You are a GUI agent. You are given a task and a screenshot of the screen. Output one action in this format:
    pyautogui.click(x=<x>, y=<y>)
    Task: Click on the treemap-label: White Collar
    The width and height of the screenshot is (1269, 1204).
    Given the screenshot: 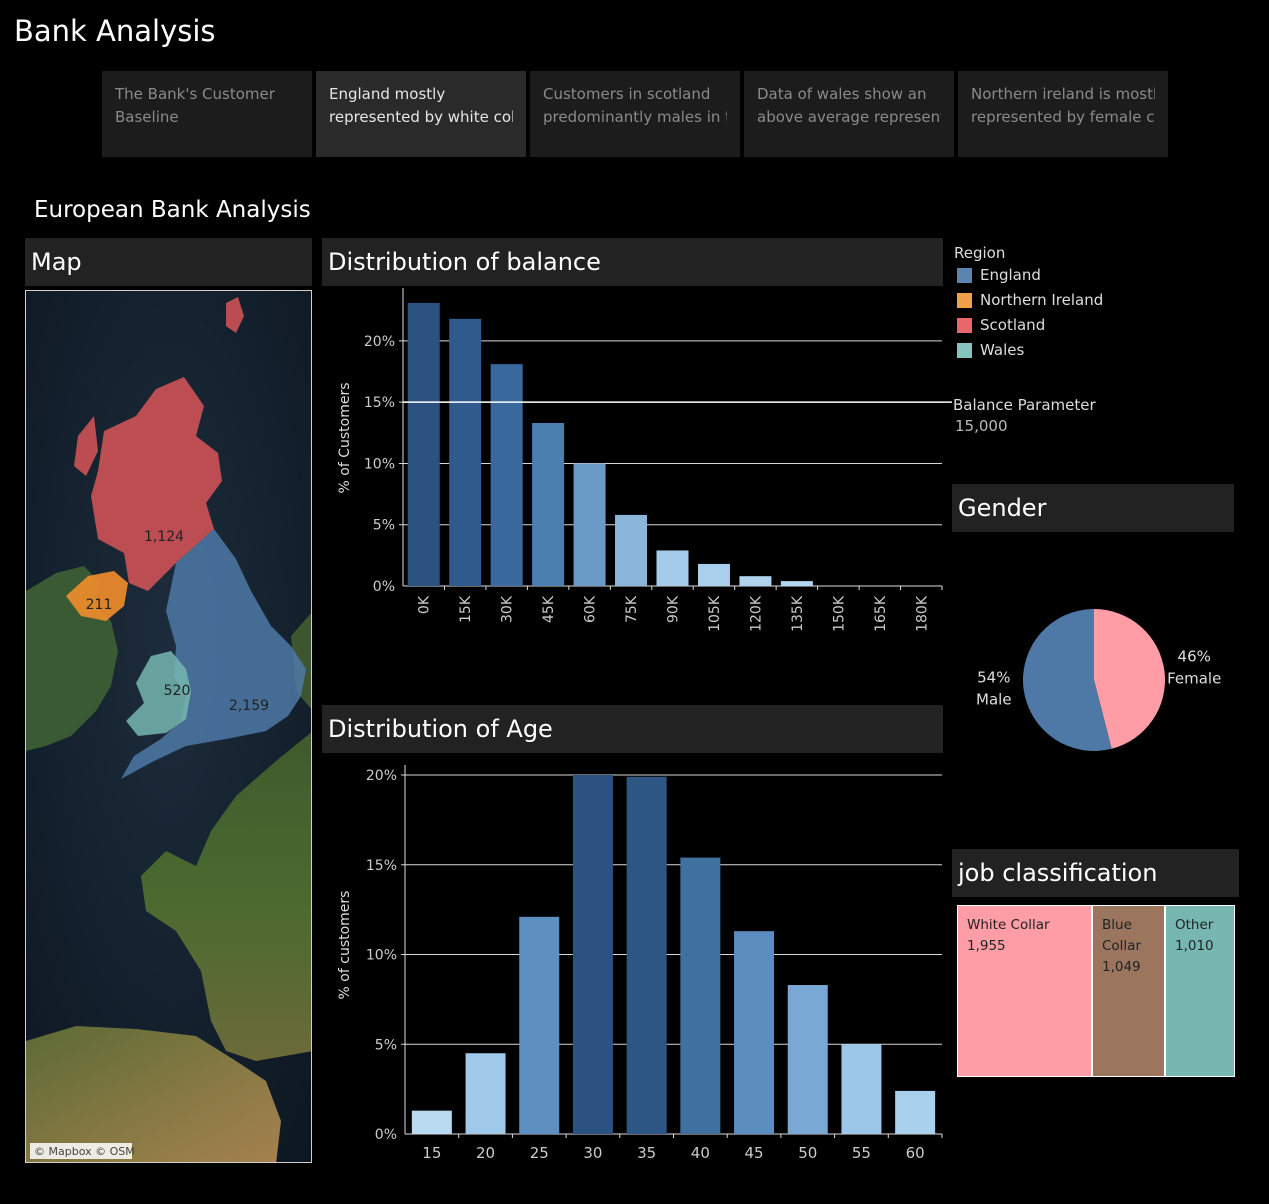 What is the action you would take?
    pyautogui.click(x=1008, y=925)
    